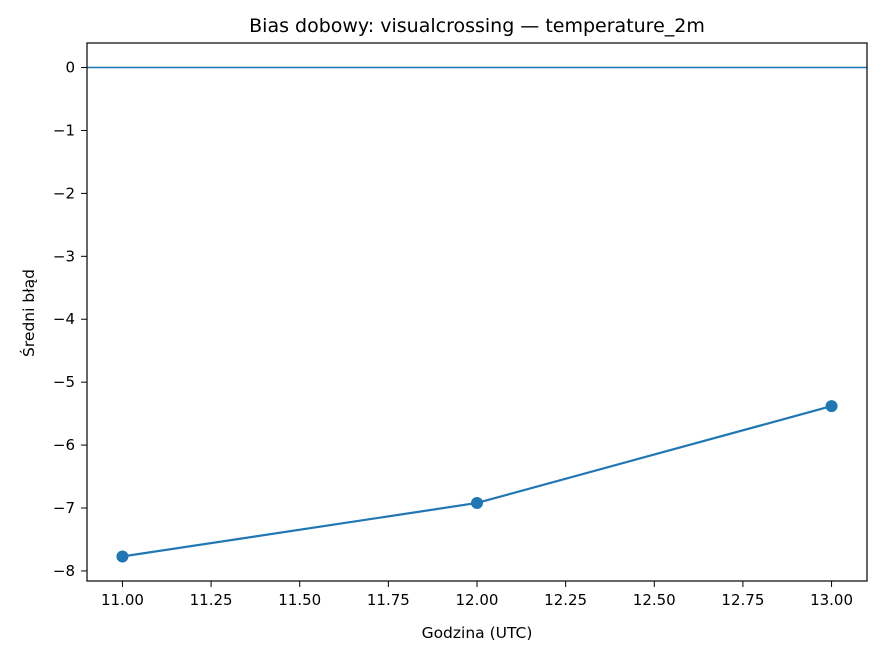 The width and height of the screenshot is (881, 655). Describe the element at coordinates (64, 256) in the screenshot. I see `y-tick-label: −3` at that location.